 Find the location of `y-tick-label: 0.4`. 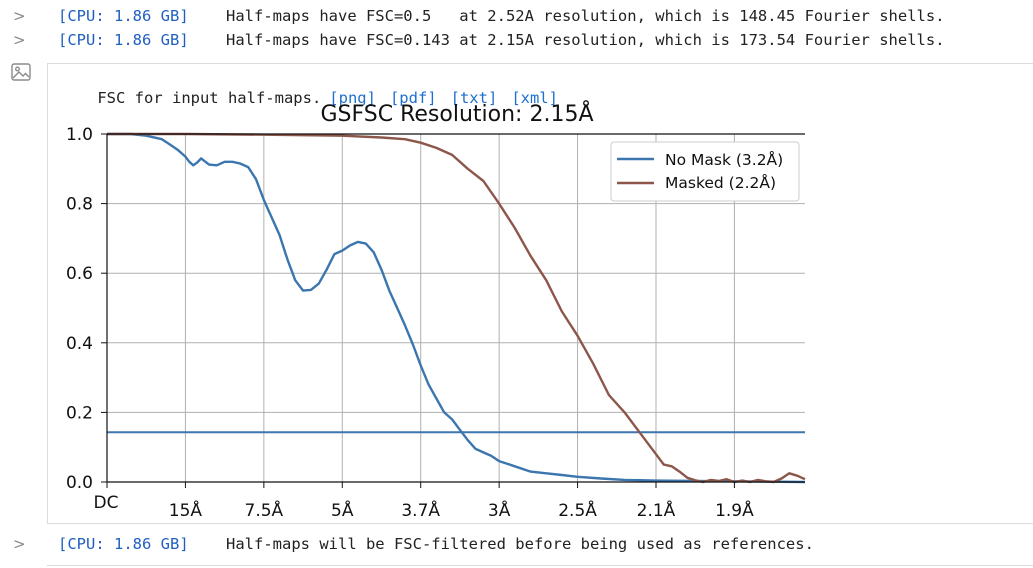

y-tick-label: 0.4 is located at coordinates (79, 344).